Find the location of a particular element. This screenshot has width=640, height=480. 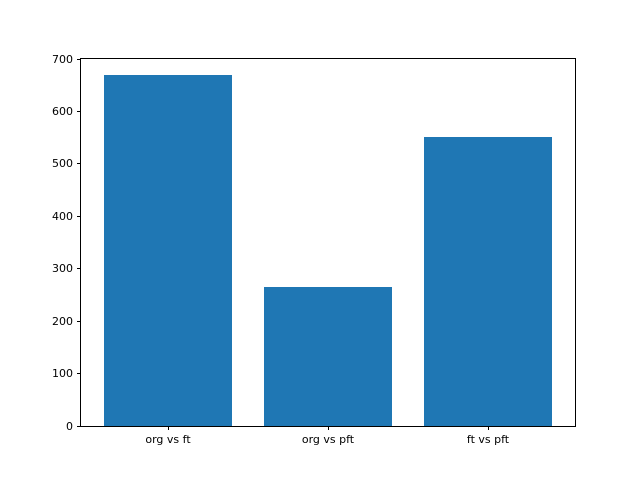

x-tick-label: ft vs pft is located at coordinates (488, 439).